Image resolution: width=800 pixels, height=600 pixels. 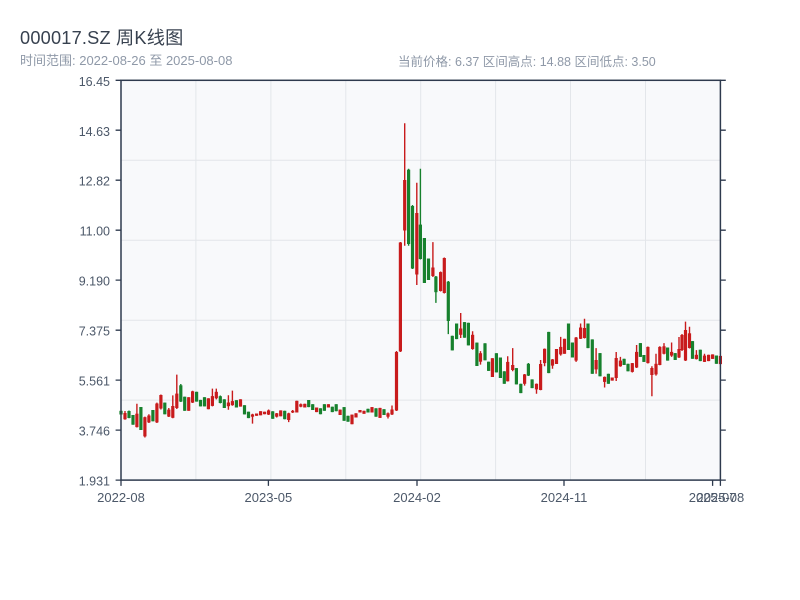 What do you see at coordinates (94, 382) in the screenshot?
I see `svg-text: 5.561` at bounding box center [94, 382].